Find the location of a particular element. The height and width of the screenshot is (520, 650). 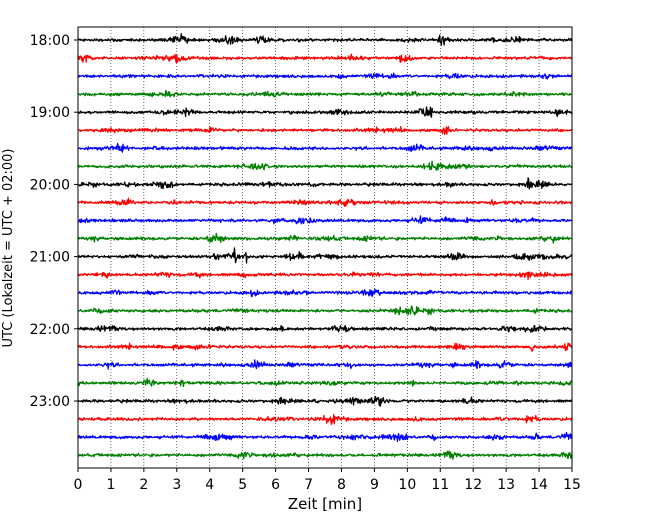

trace-1930 is located at coordinates (325, 147).